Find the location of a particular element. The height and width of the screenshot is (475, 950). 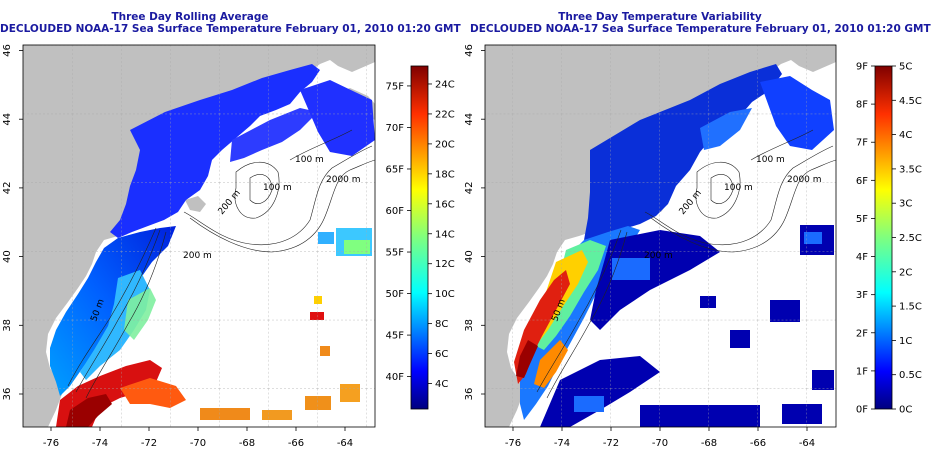

left-title-line1: Three Day Rolling Average is located at coordinates (190, 17).